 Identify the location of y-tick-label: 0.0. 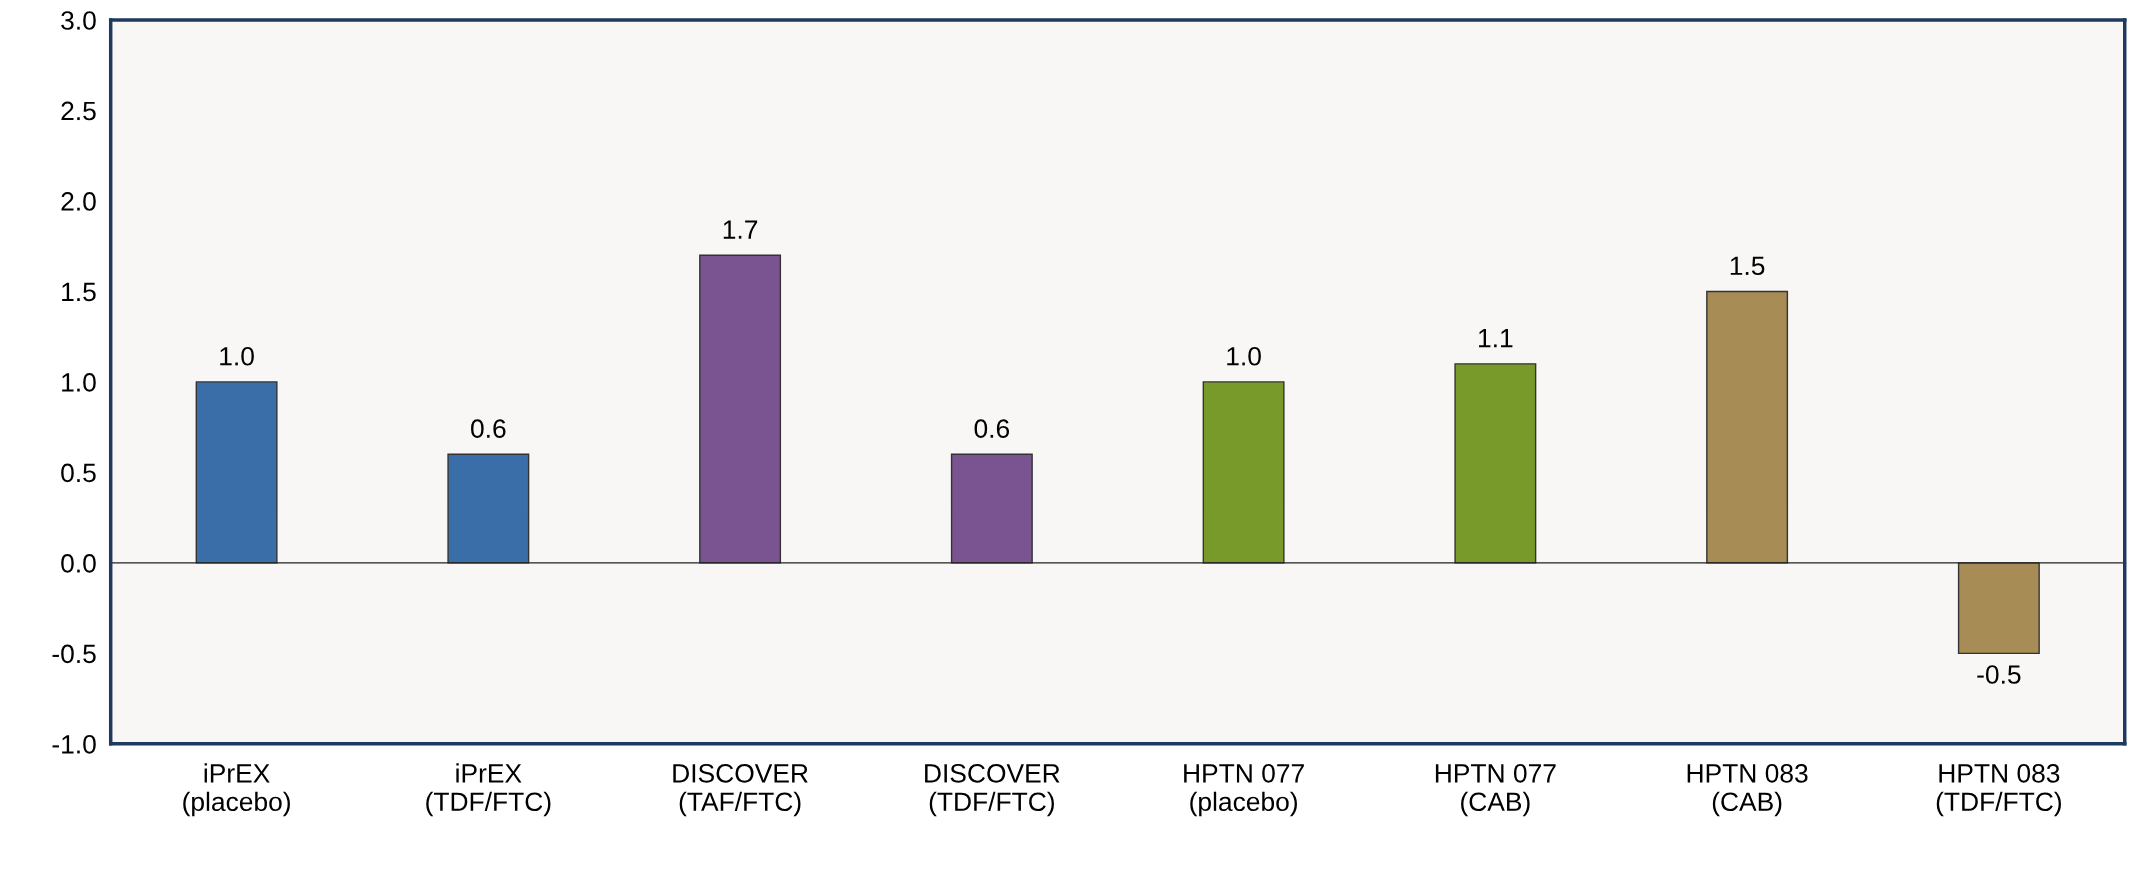
(78, 563).